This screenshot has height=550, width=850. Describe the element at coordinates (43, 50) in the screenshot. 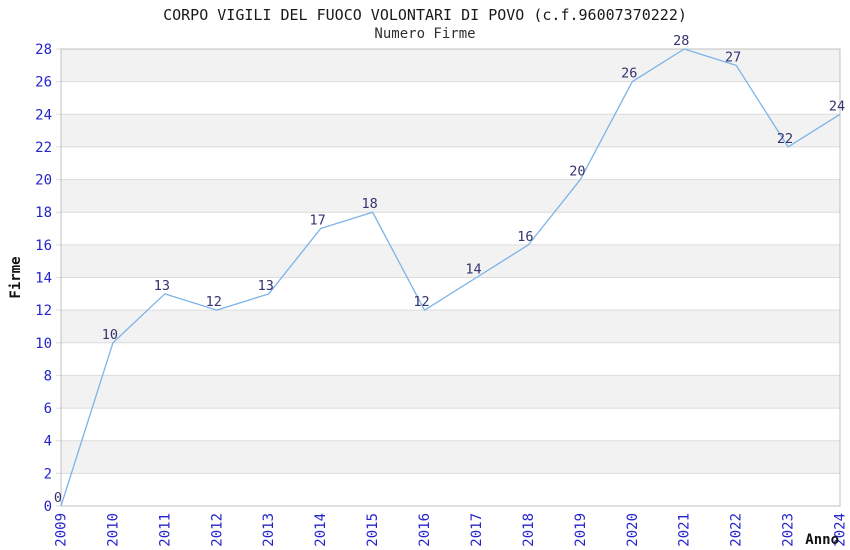

I see `y-tick-label: 28` at that location.